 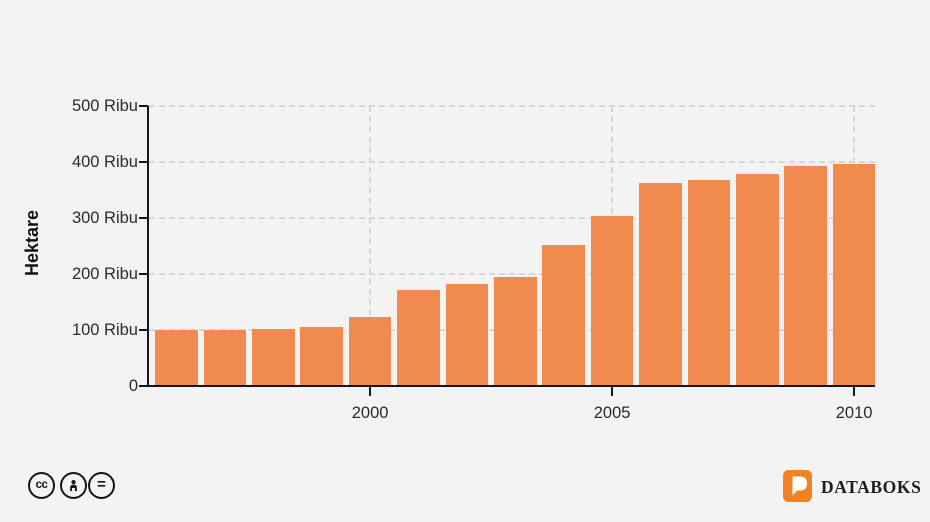 What do you see at coordinates (370, 391) in the screenshot?
I see `x-tick-2000` at bounding box center [370, 391].